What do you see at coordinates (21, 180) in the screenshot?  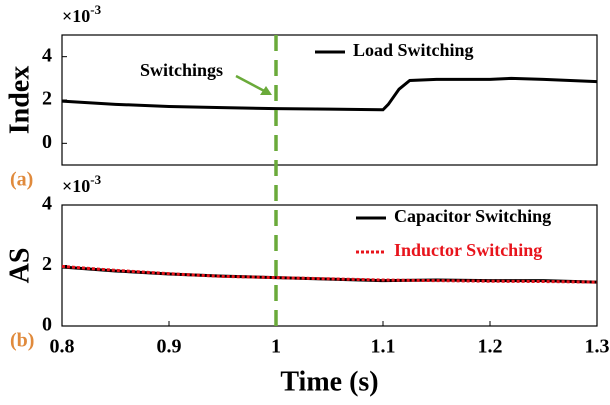 I see `panel-label: (a)` at bounding box center [21, 180].